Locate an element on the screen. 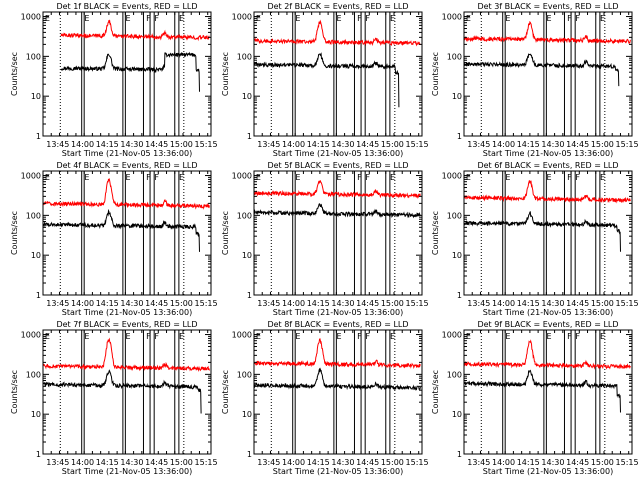 This screenshot has height=480, width=640. panel-title: Det 5f BLACK = Events, RED = LLD is located at coordinates (337, 165).